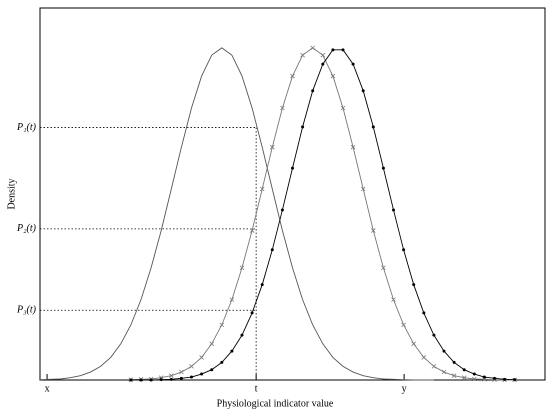 The image size is (550, 414). Describe the element at coordinates (26, 310) in the screenshot. I see `y-tick-label: P₃(t)` at that location.